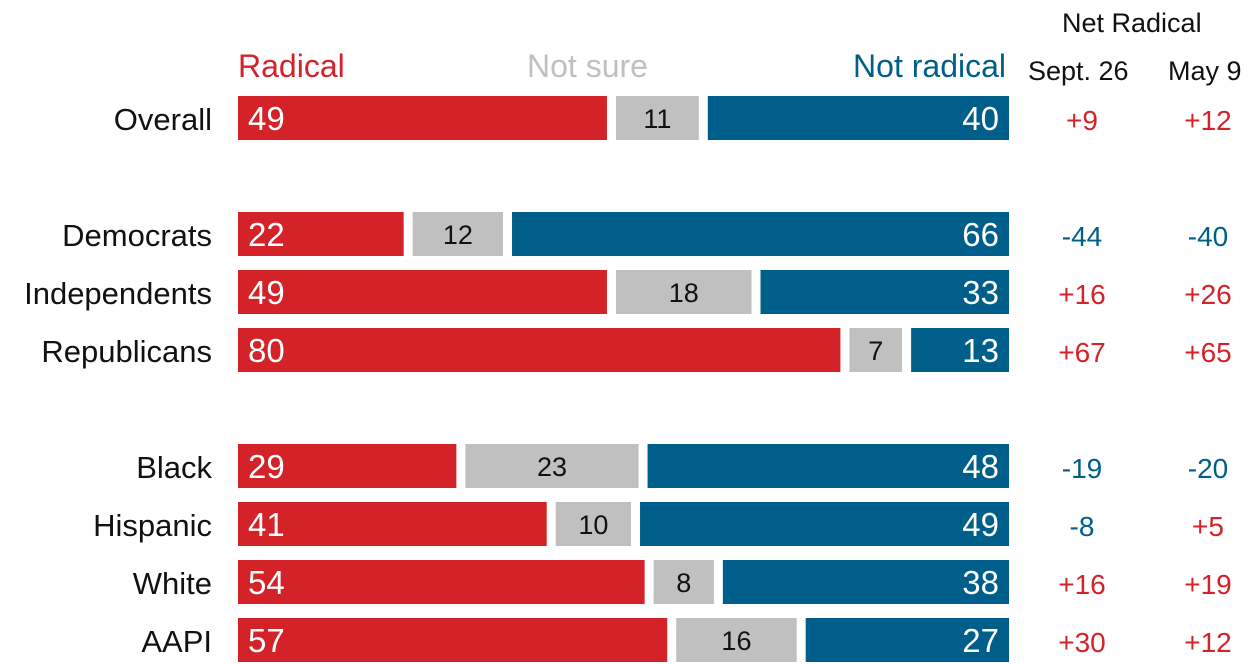  What do you see at coordinates (1208, 584) in the screenshot?
I see `net-radical-value: +19` at bounding box center [1208, 584].